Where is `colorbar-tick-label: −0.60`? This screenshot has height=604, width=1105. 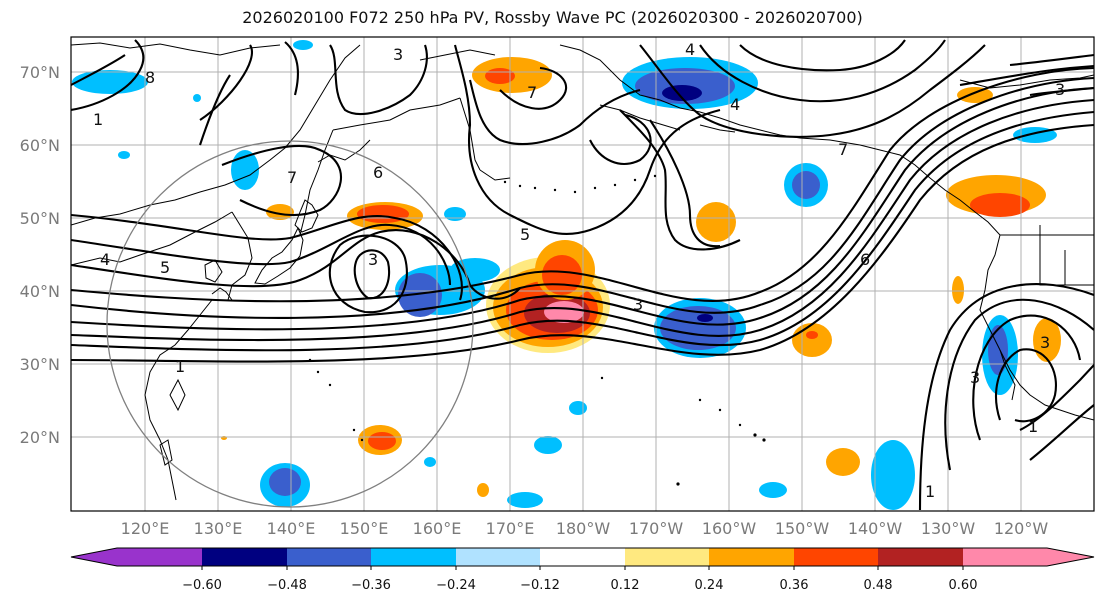 colorbar-tick-label: −0.60 is located at coordinates (202, 585).